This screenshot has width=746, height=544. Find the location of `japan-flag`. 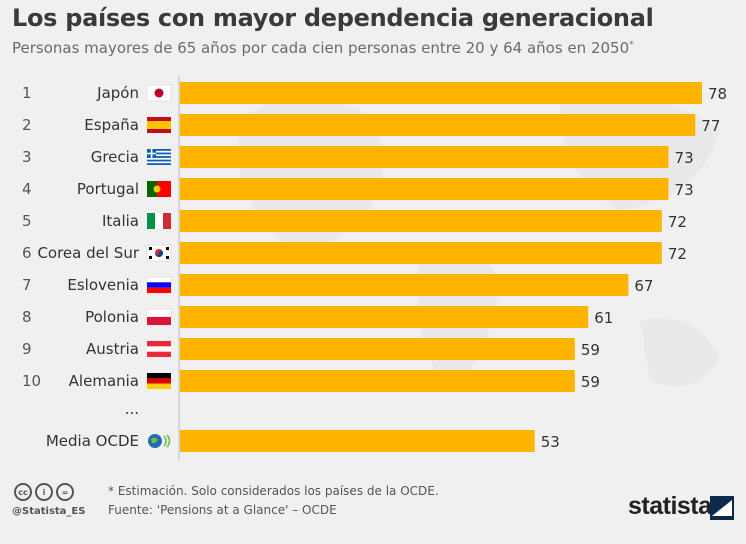

japan-flag is located at coordinates (159, 93).